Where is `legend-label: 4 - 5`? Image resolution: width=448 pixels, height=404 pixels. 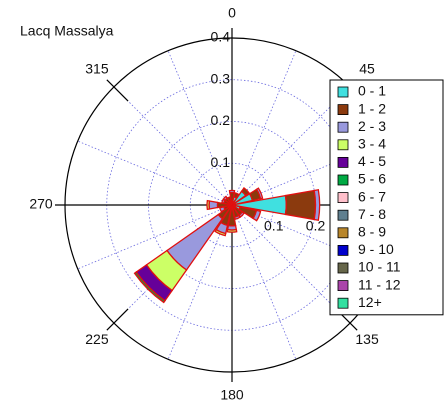 legend-label: 4 - 5 is located at coordinates (372, 161).